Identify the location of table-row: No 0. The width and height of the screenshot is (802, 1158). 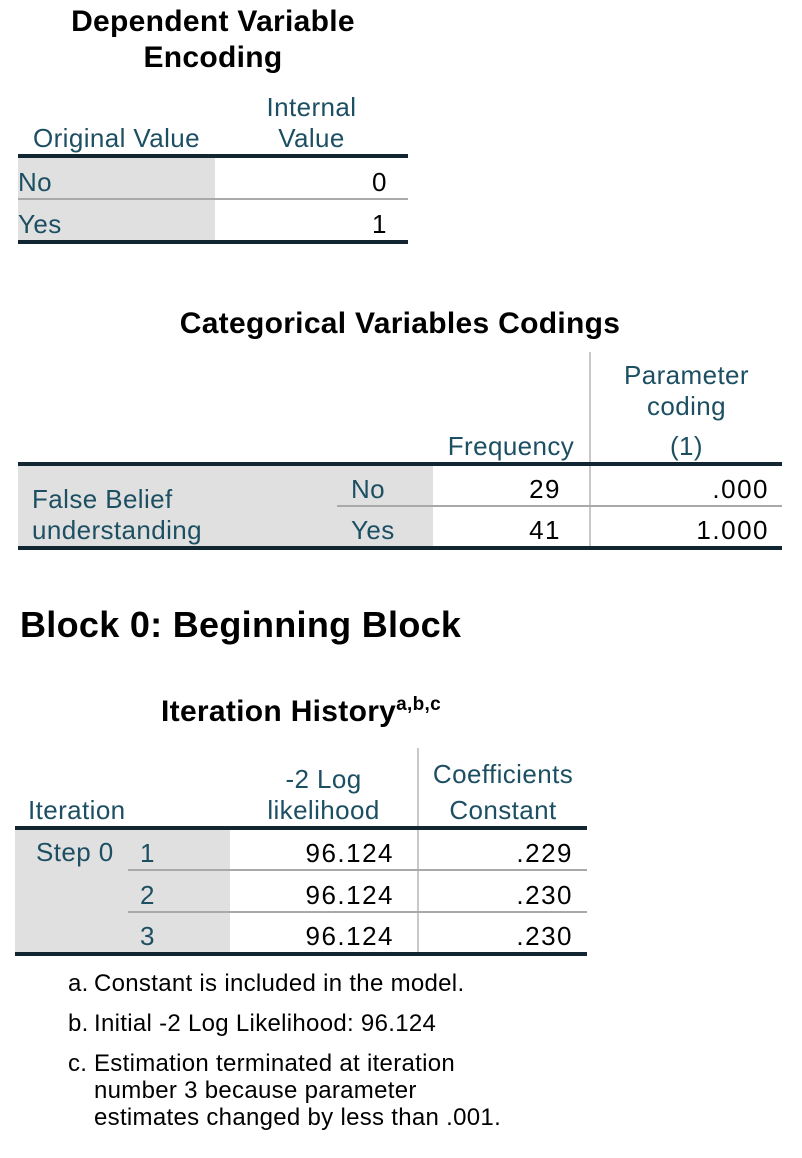
(213, 178).